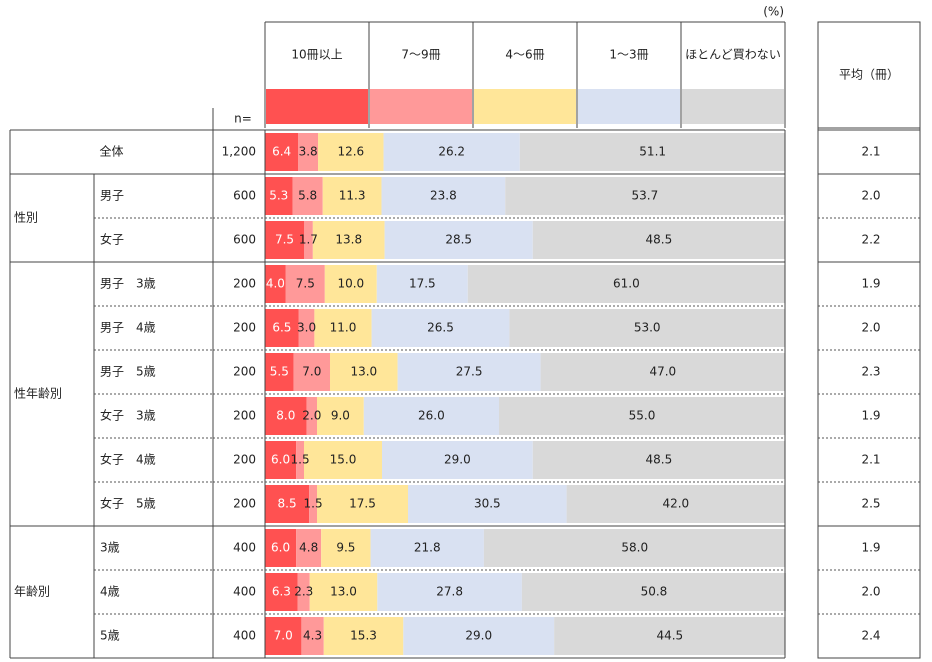  I want to click on row-average-10: 2.0, so click(870, 592).